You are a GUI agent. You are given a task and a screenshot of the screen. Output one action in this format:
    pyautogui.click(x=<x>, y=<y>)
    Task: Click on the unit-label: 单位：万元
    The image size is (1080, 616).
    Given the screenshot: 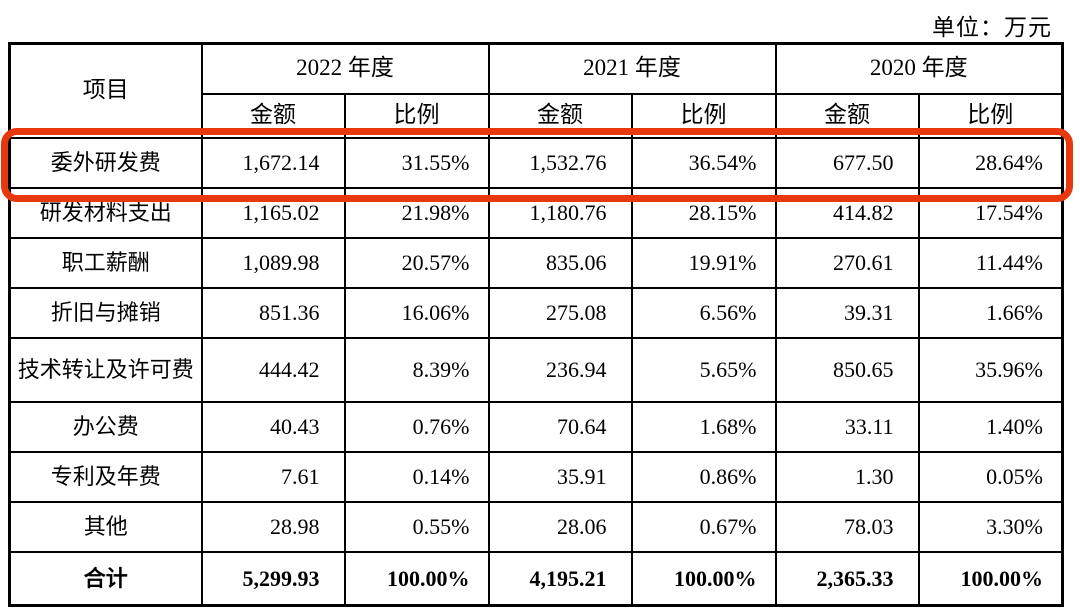 What is the action you would take?
    pyautogui.click(x=992, y=27)
    